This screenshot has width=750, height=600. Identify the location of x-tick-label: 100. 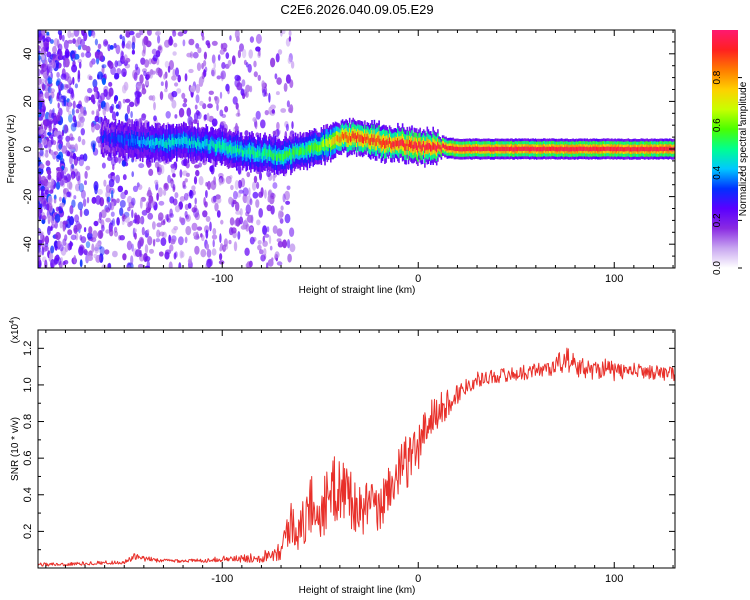
(614, 279).